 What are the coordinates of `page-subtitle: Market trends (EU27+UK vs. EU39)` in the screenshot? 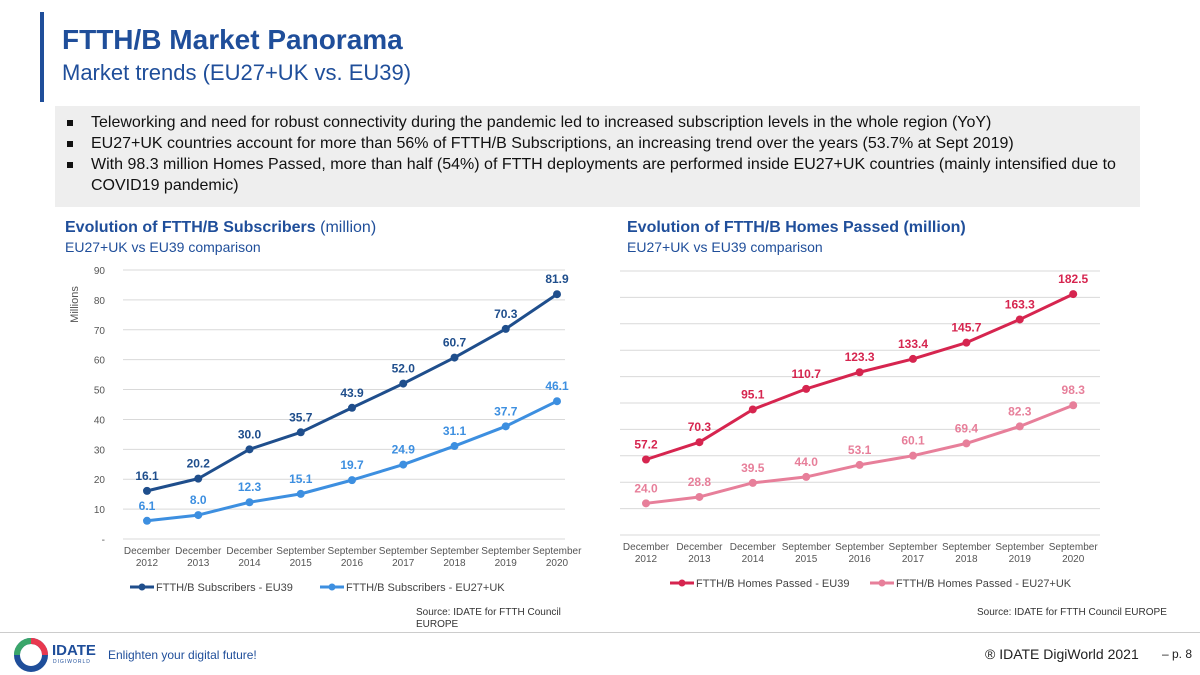 It's located at (237, 72).